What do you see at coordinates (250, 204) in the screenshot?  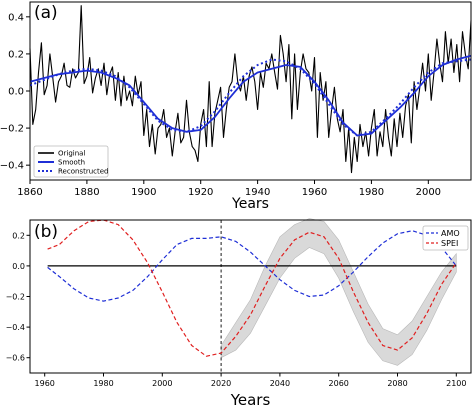 I see `panel-a-x-axis-label: Years` at bounding box center [250, 204].